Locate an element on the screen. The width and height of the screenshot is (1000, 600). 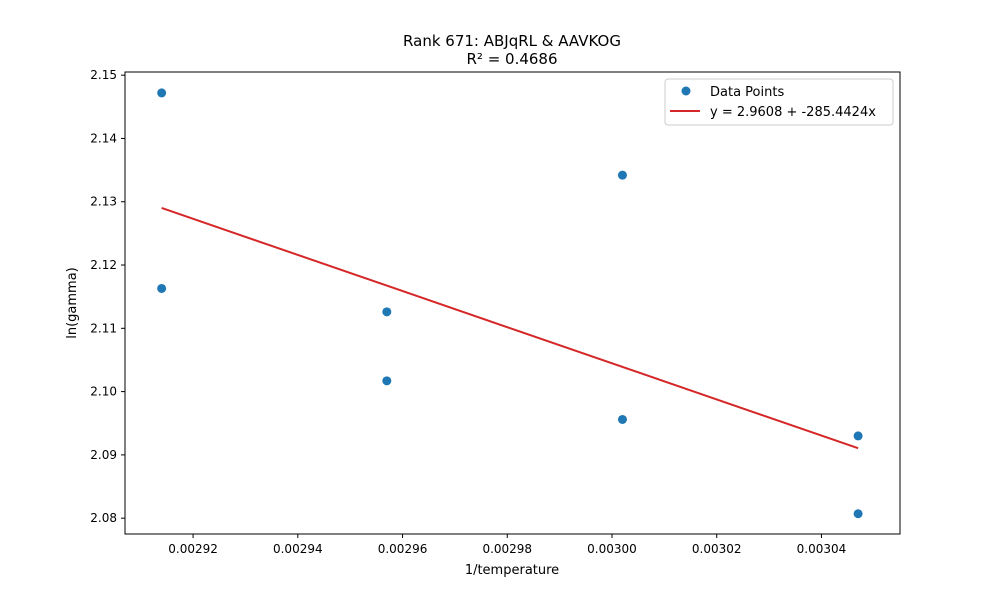
legend-scatter-marker is located at coordinates (686, 91).